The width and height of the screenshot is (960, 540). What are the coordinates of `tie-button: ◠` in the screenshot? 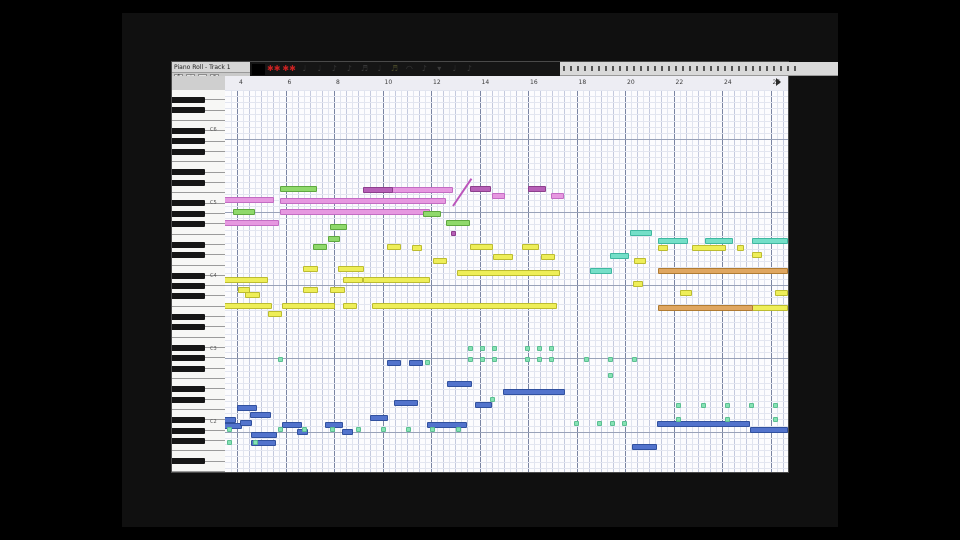 It's located at (409, 68).